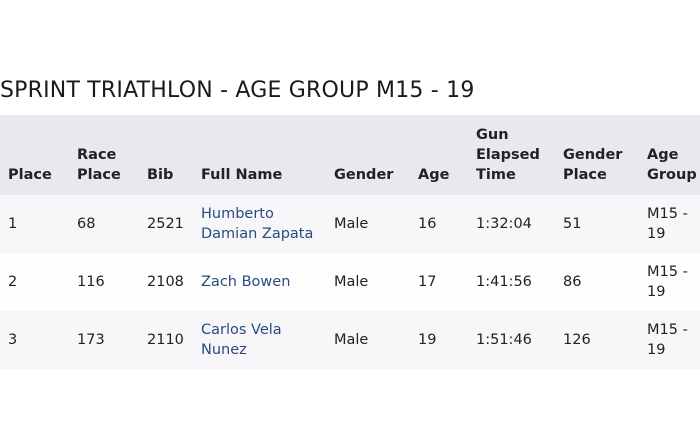  Describe the element at coordinates (368, 155) in the screenshot. I see `column-header: Gender` at that location.